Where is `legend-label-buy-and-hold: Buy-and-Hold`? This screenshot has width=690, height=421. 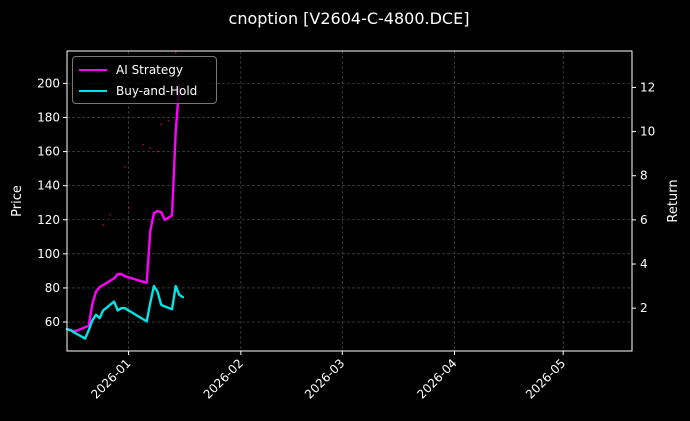
legend-label-buy-and-hold: Buy-and-Hold is located at coordinates (157, 91).